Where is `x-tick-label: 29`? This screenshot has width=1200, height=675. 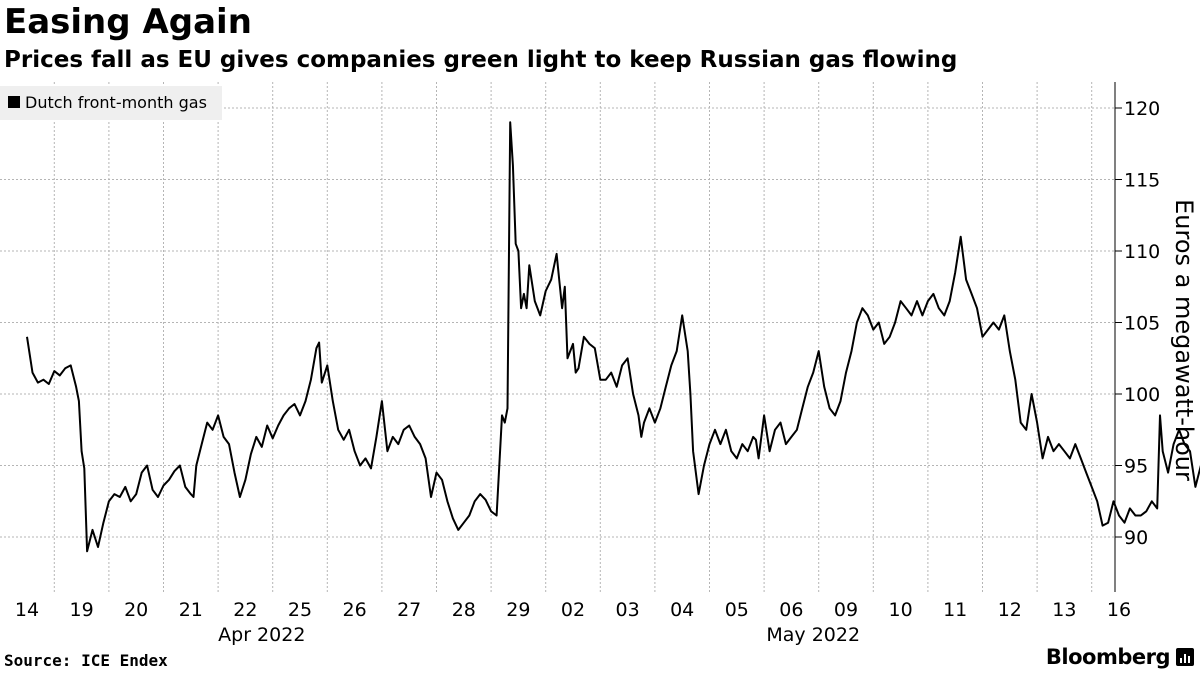 x-tick-label: 29 is located at coordinates (518, 610).